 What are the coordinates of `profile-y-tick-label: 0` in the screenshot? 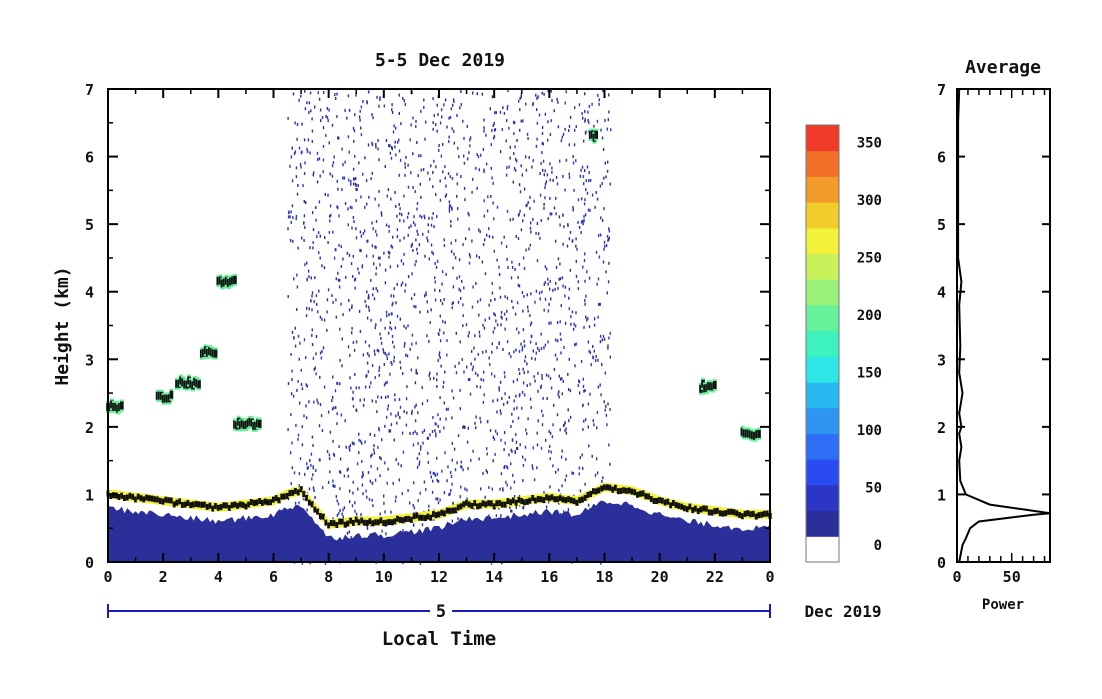 It's located at (941, 563).